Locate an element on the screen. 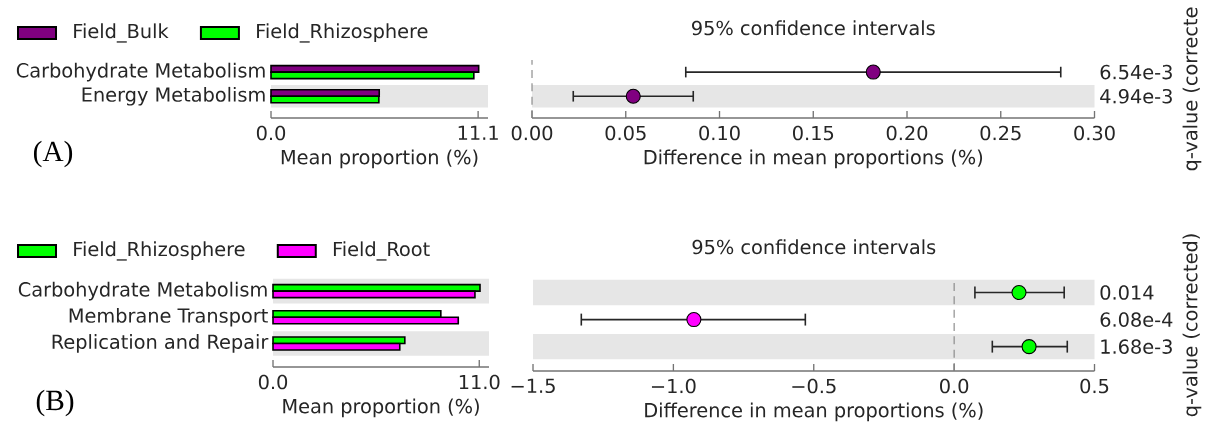 The width and height of the screenshot is (1205, 430). y-axis-title: q-value (corrected) is located at coordinates (1192, 325).